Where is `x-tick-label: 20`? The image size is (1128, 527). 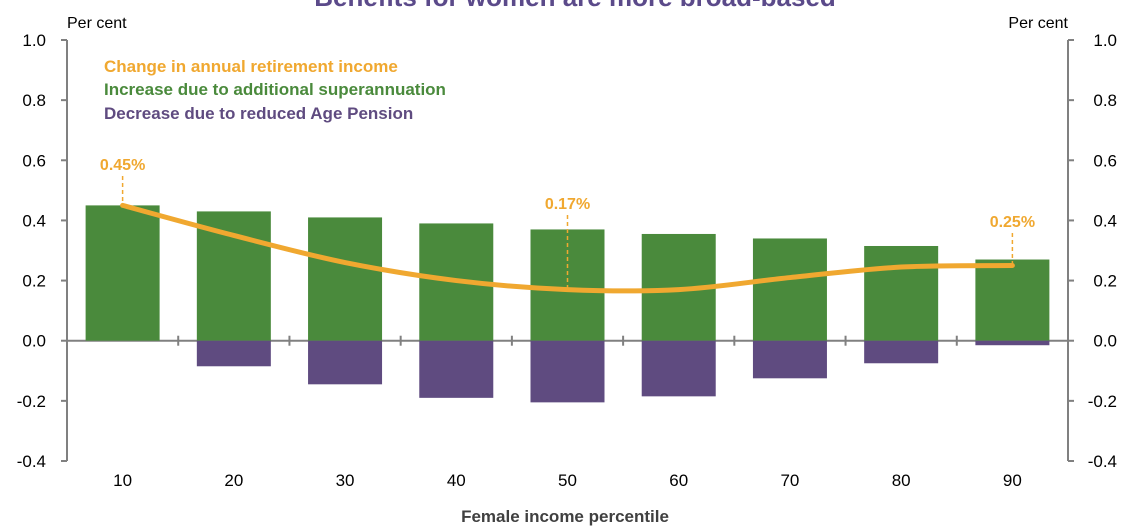
x-tick-label: 20 is located at coordinates (233, 480).